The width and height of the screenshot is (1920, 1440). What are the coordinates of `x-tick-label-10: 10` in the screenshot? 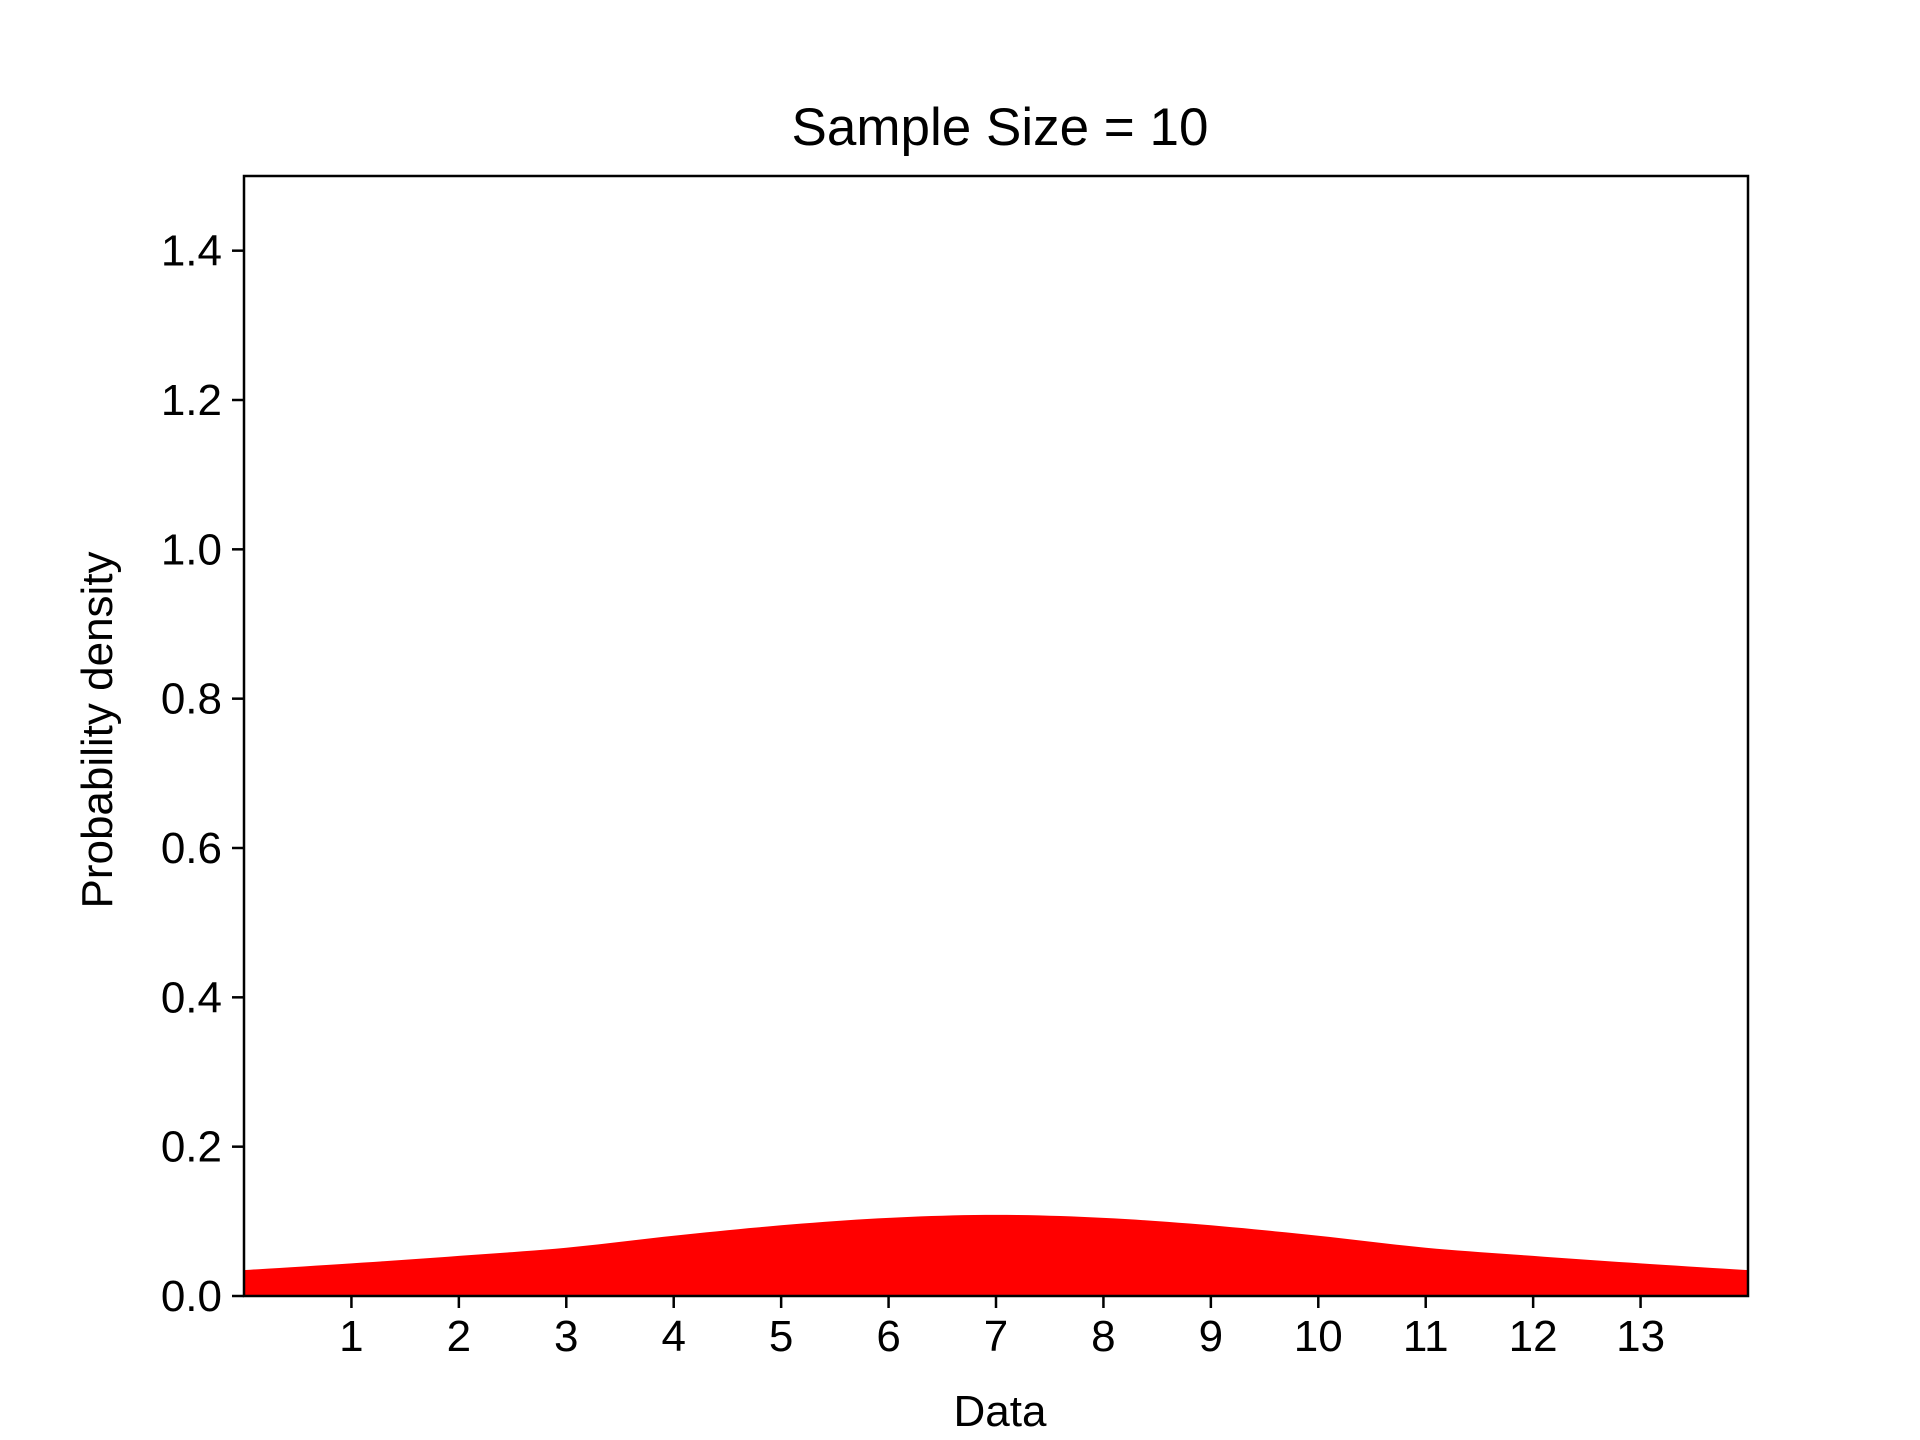 It's located at (1318, 1336).